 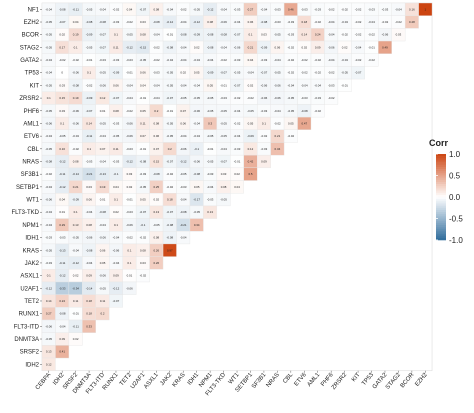 What do you see at coordinates (29, 61) in the screenshot?
I see `row-label: GATA2` at bounding box center [29, 61].